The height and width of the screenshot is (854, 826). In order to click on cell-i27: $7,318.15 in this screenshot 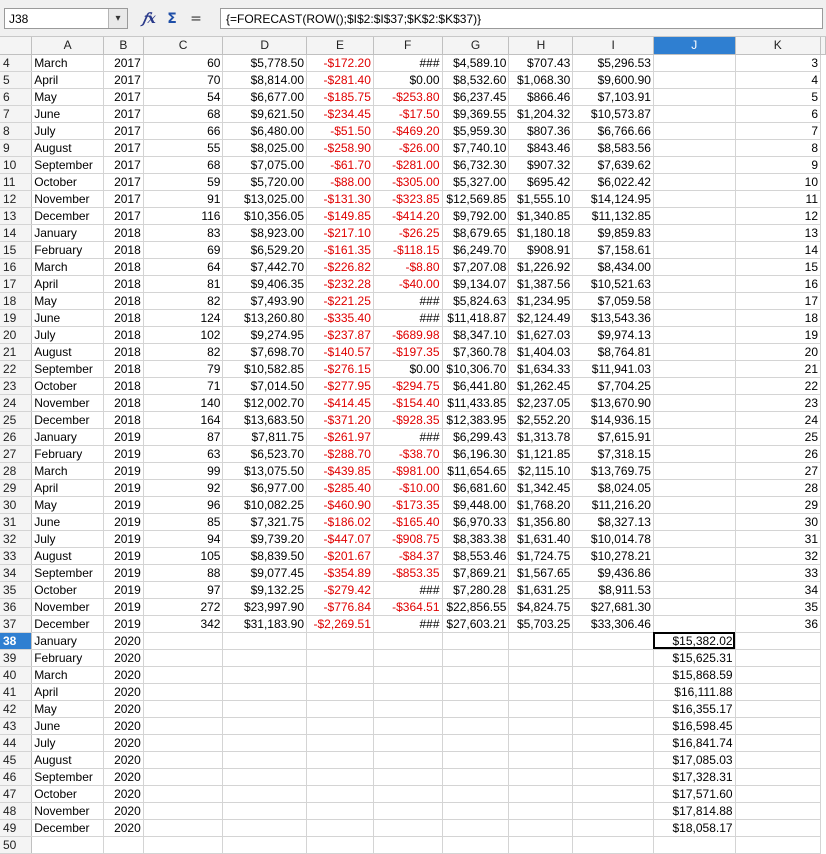, I will do `click(613, 454)`.